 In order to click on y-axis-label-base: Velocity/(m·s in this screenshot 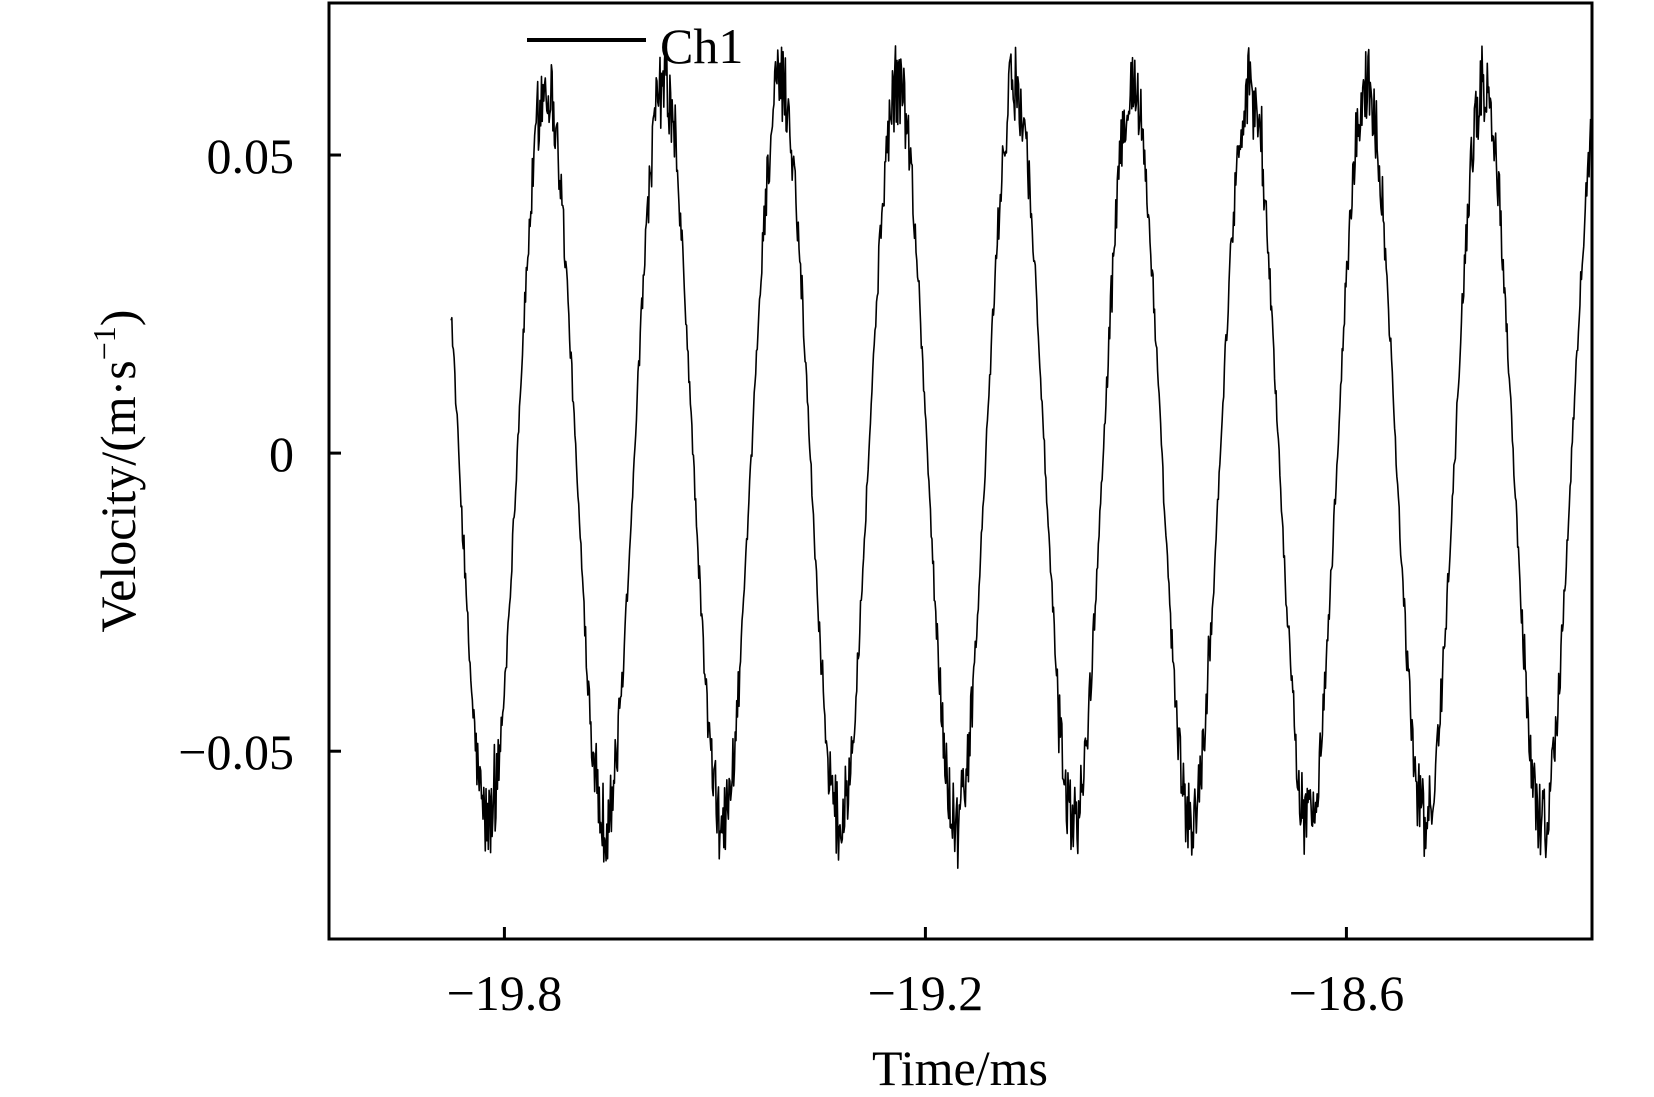, I will do `click(118, 496)`.